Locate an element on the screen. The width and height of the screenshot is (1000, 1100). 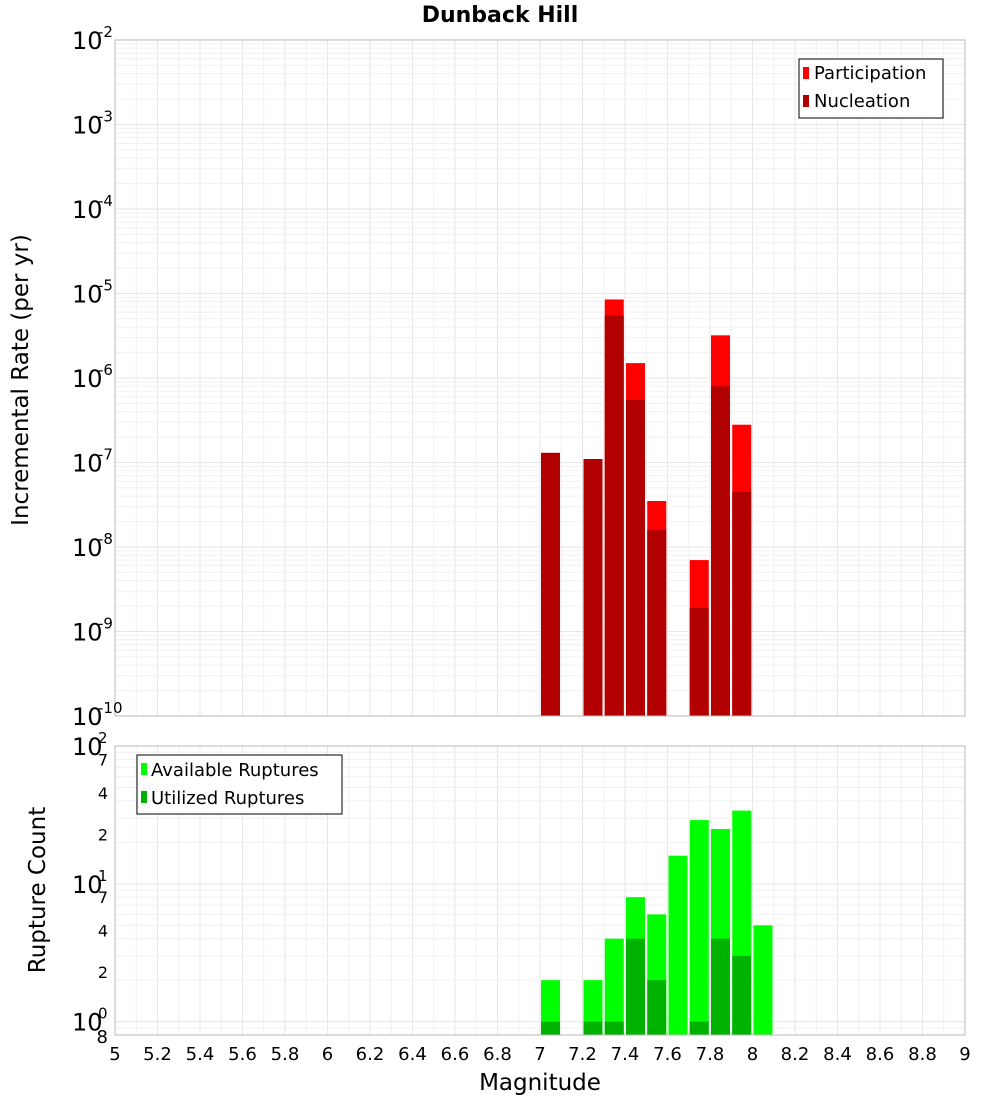
x-tick-label: 6.2 is located at coordinates (370, 1054).